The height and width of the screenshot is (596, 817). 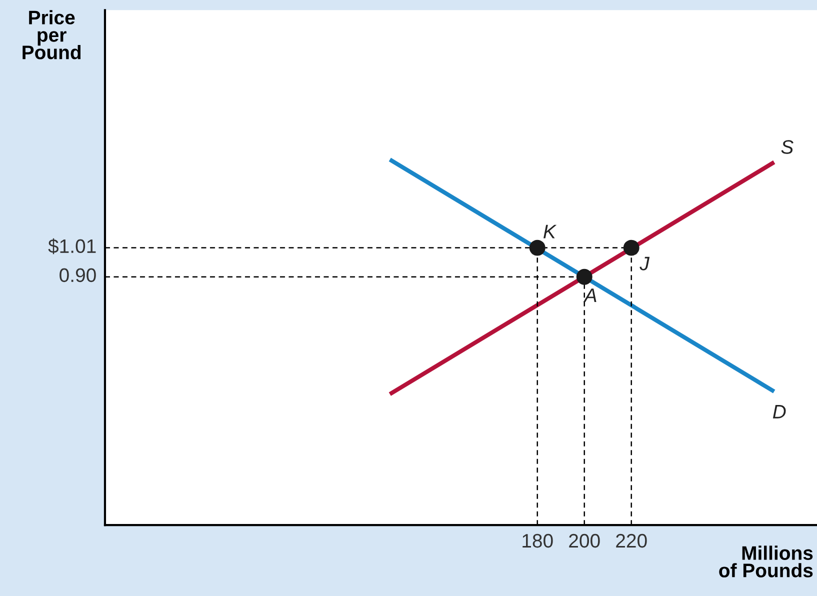 I want to click on y-axis-title: Price per Pound, so click(x=51, y=35).